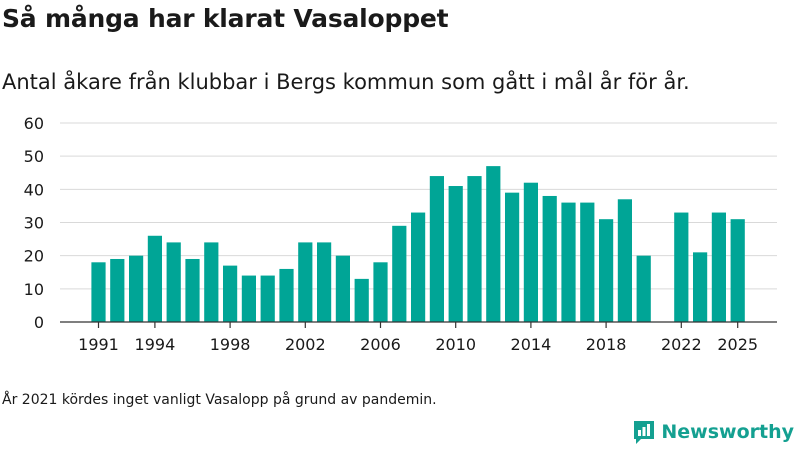 This screenshot has height=450, width=800. I want to click on x-tick-label: 1998, so click(230, 344).